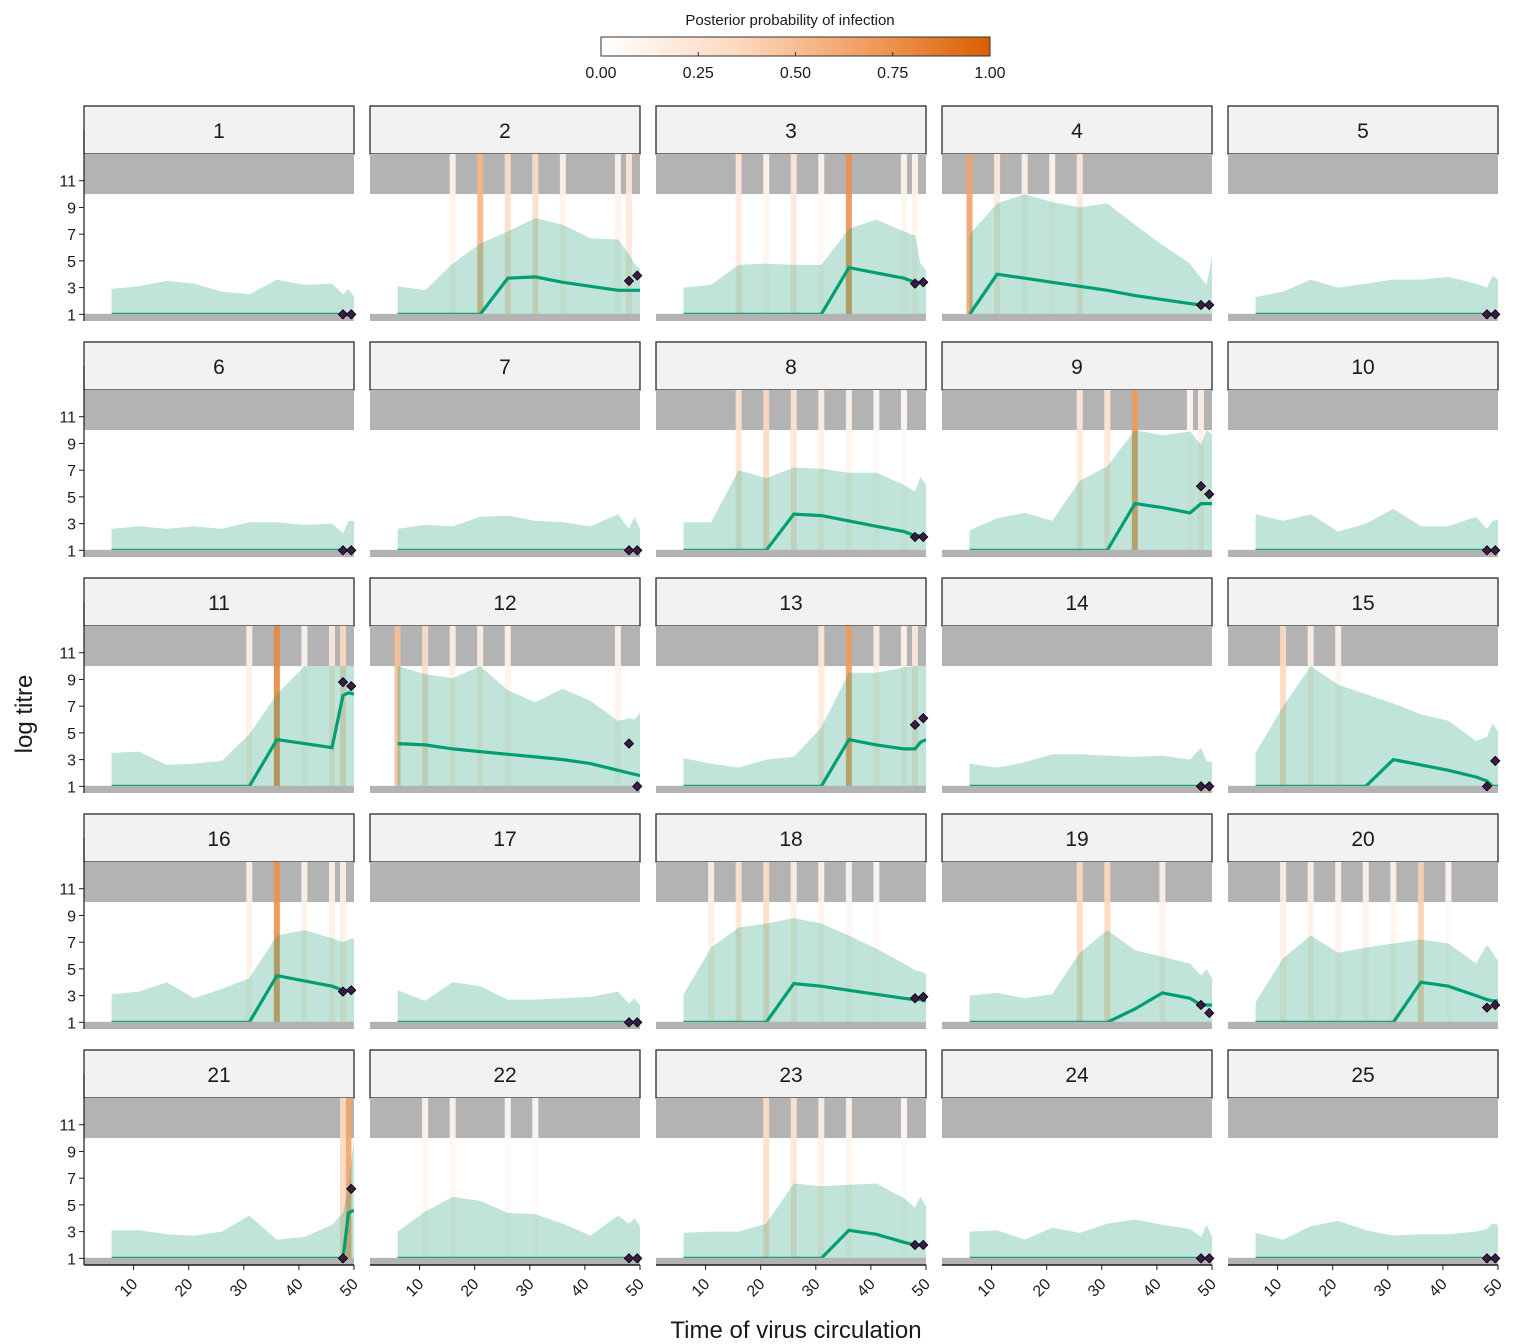  I want to click on facet-strip-label: 6, so click(219, 367).